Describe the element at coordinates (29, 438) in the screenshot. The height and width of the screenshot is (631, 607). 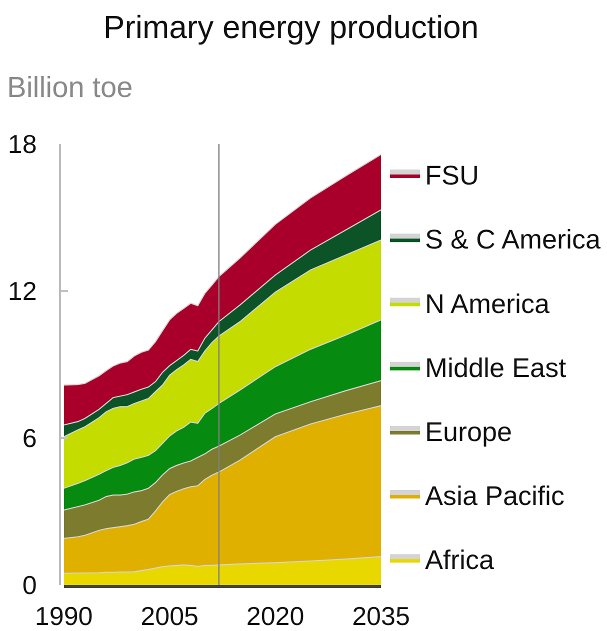
I see `y-tick-label: 6` at that location.